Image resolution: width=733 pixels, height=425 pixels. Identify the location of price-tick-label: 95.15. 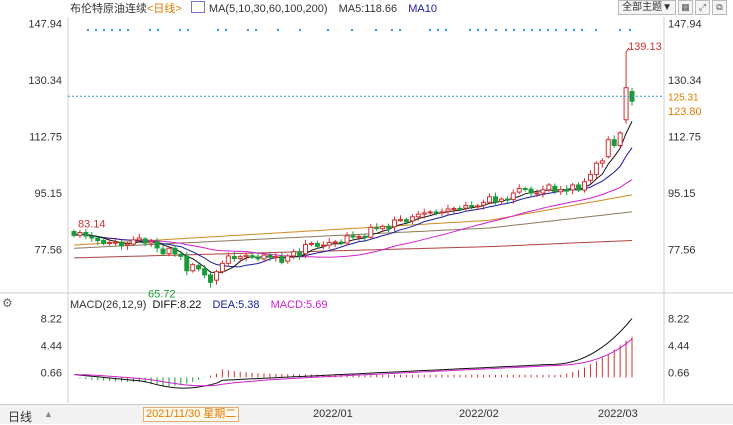
(682, 194).